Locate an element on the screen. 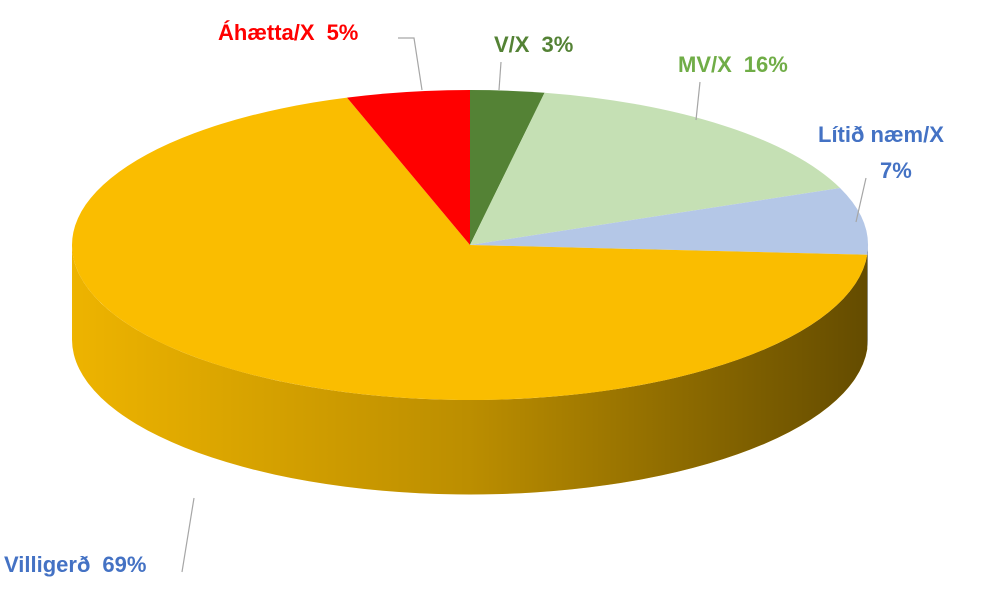 The image size is (981, 596). value-label: 16% is located at coordinates (766, 64).